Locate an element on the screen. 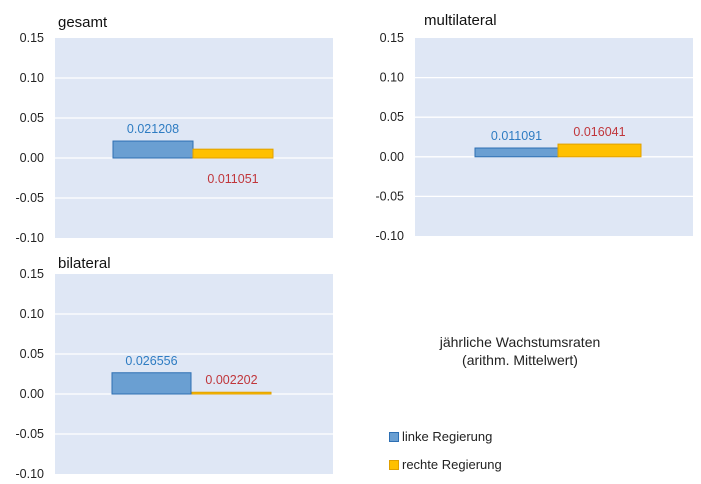  caption-line1: jährliche Wachstumsraten is located at coordinates (520, 342).